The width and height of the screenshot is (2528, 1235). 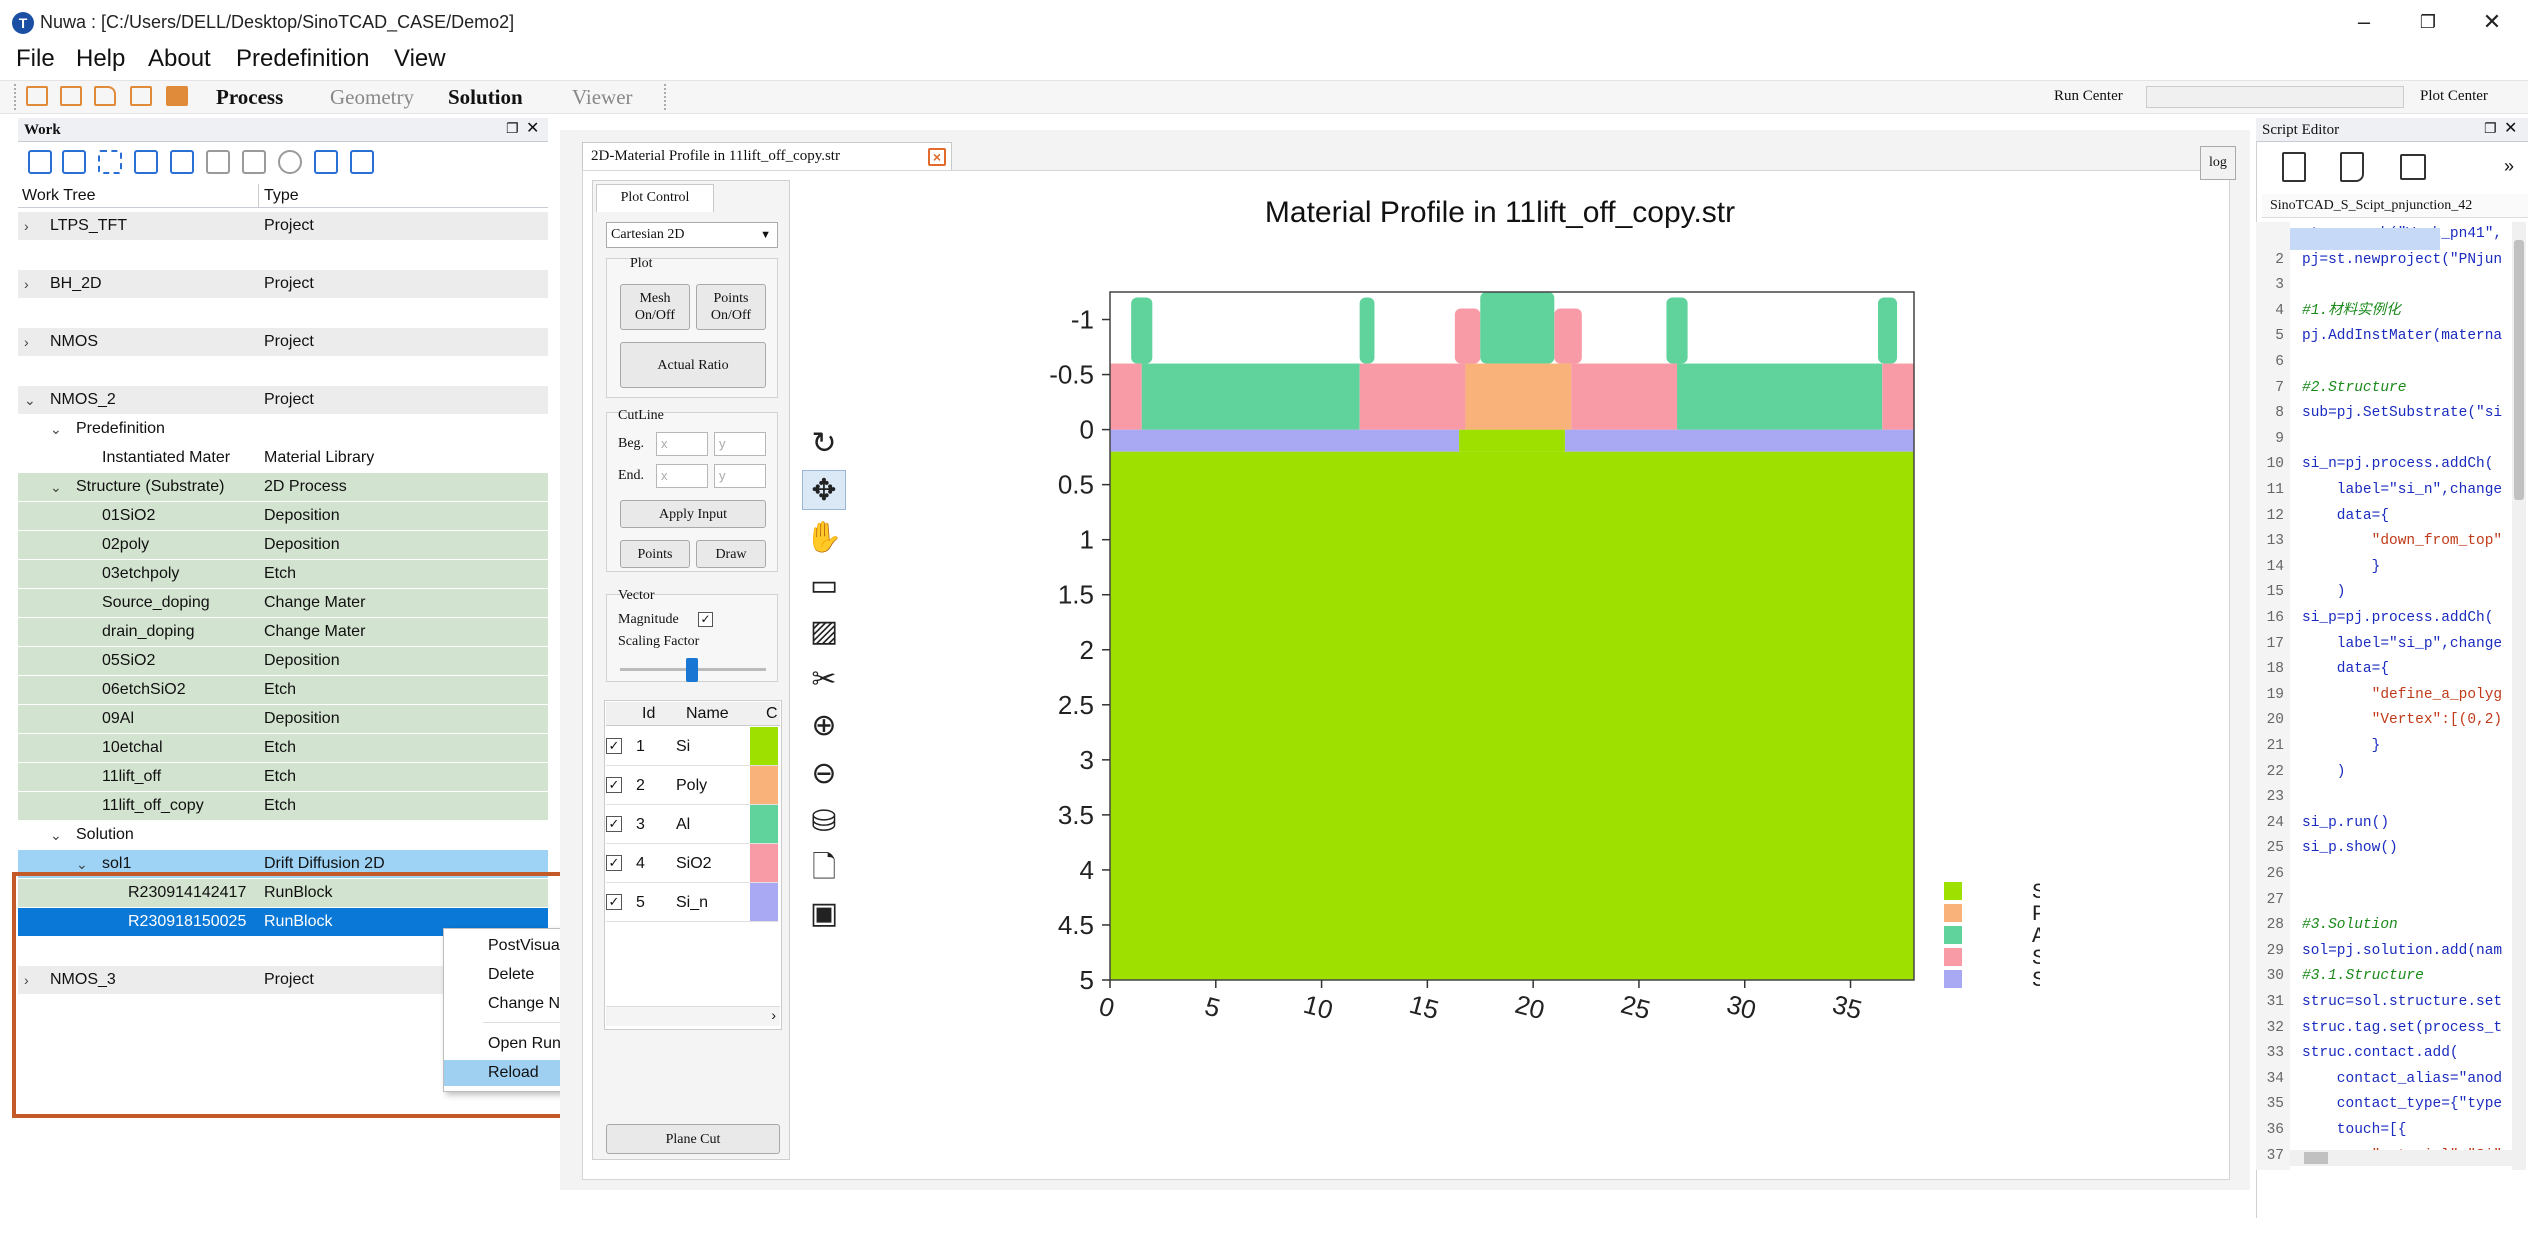 What do you see at coordinates (101, 58) in the screenshot?
I see `menu-help: Help` at bounding box center [101, 58].